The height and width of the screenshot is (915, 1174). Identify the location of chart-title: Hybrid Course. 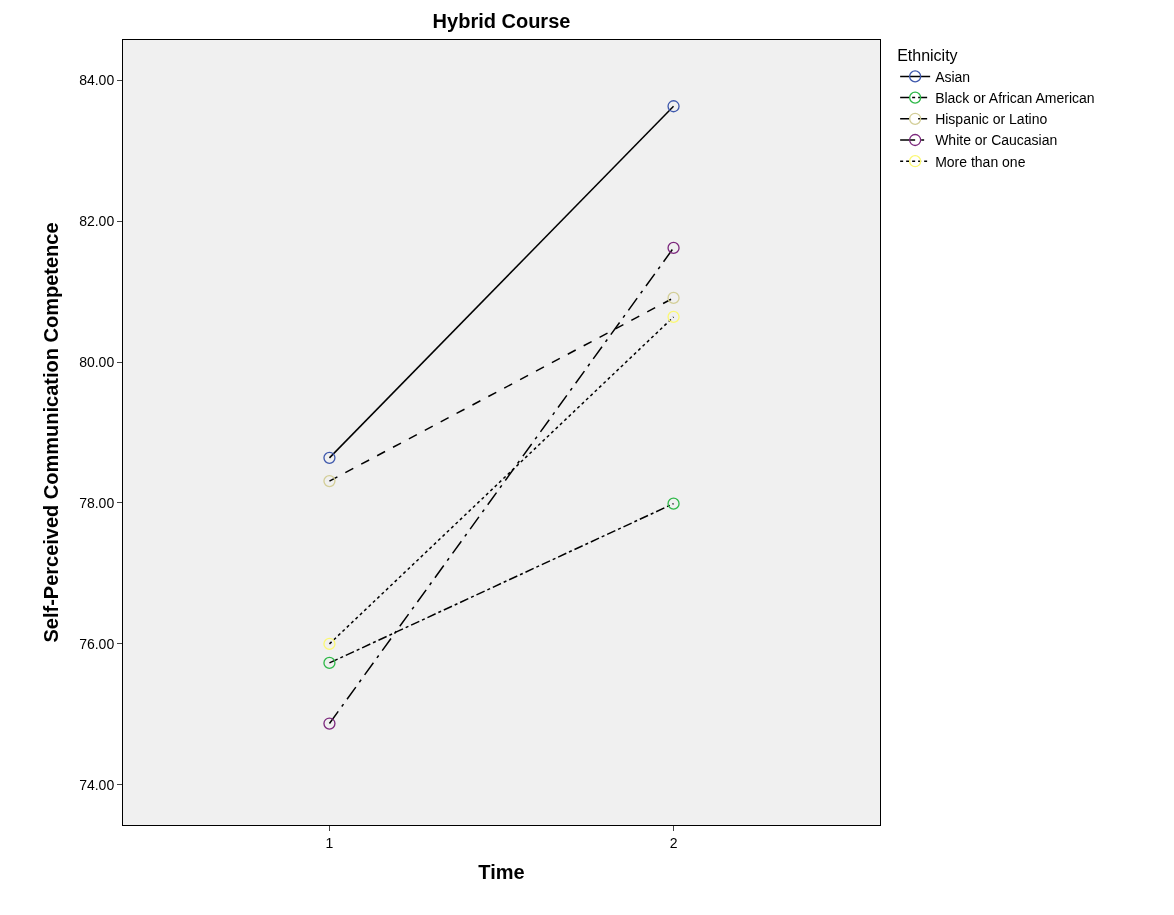
(501, 20).